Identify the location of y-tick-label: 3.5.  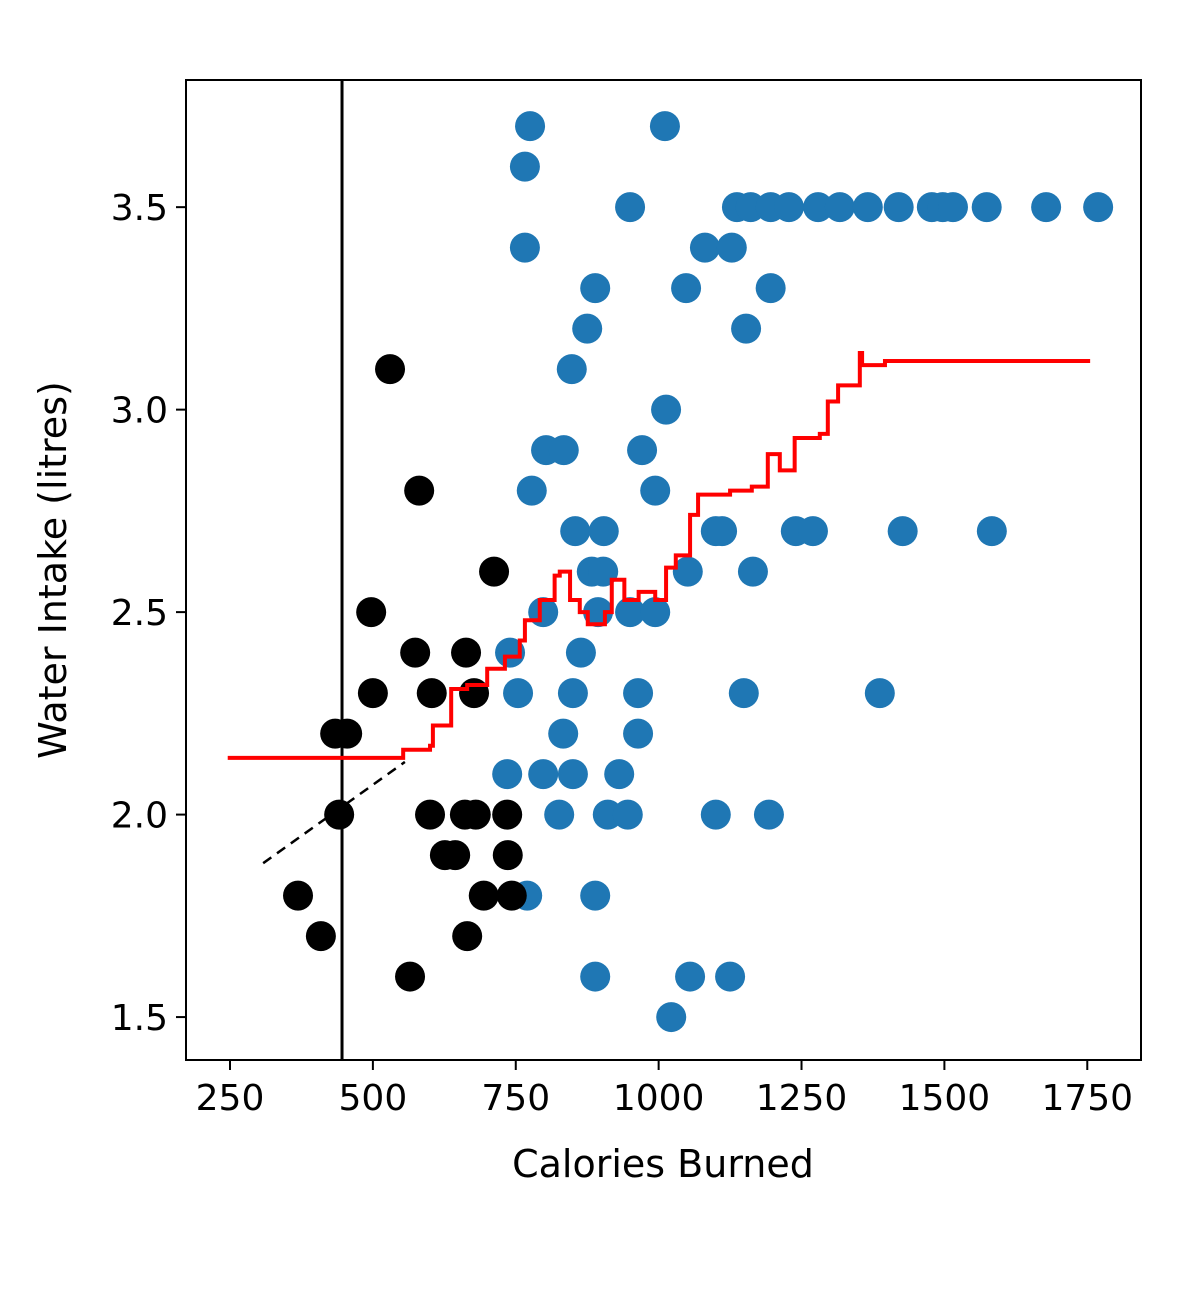
(139, 208).